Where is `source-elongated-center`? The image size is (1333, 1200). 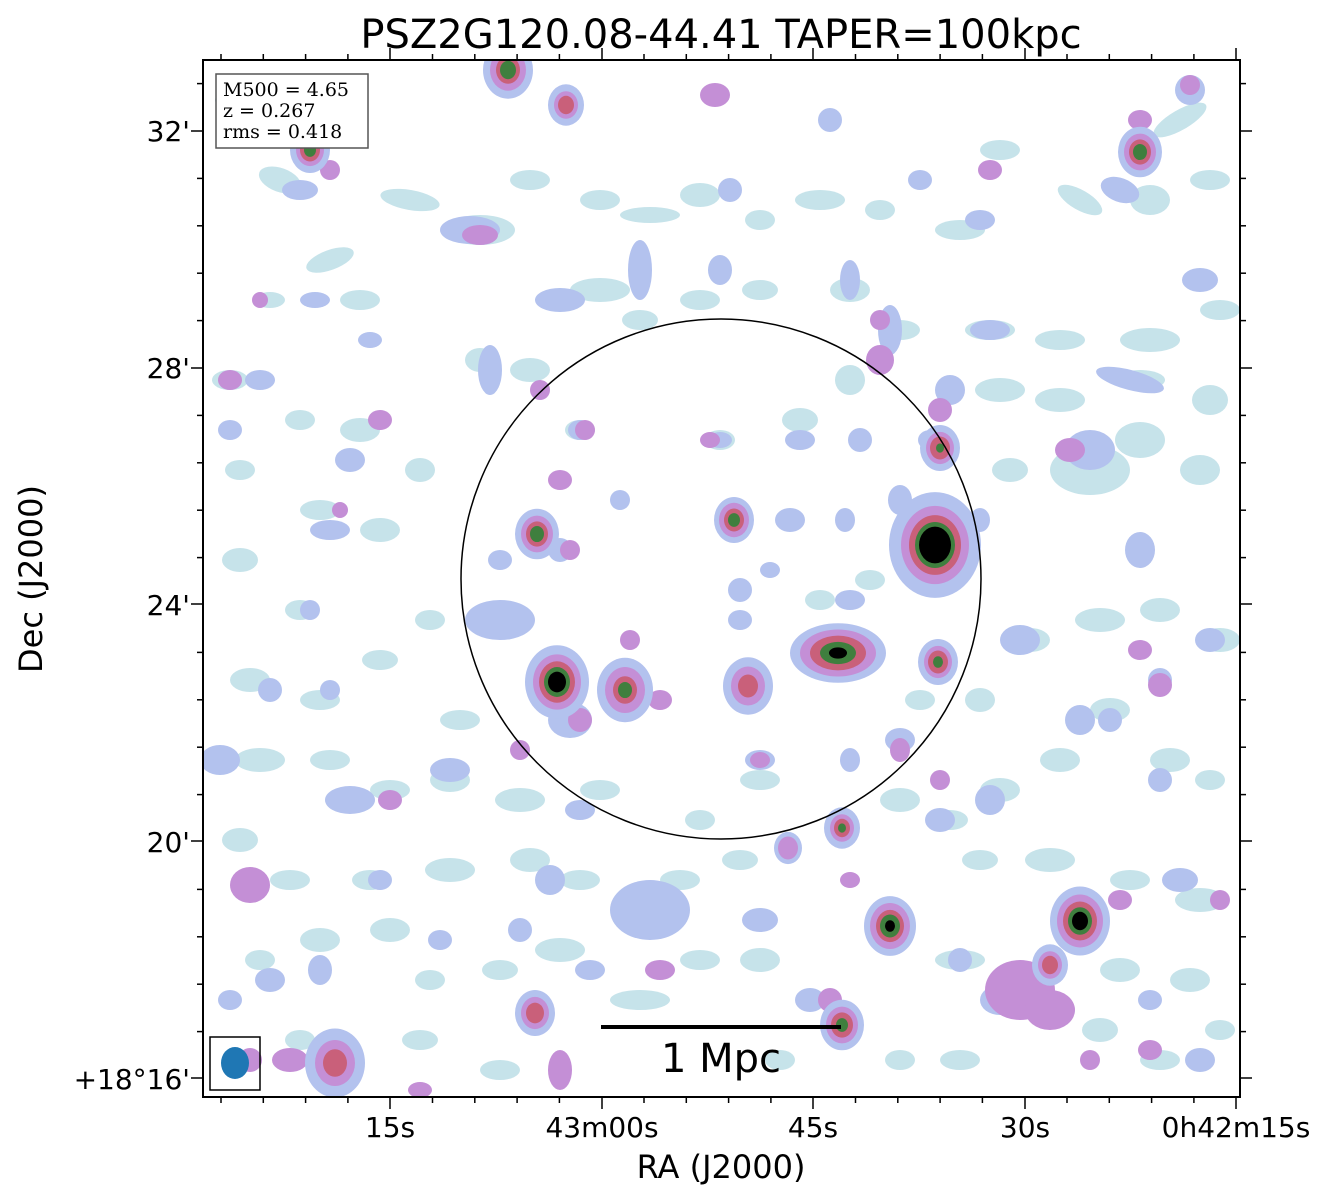 source-elongated-center is located at coordinates (838, 653).